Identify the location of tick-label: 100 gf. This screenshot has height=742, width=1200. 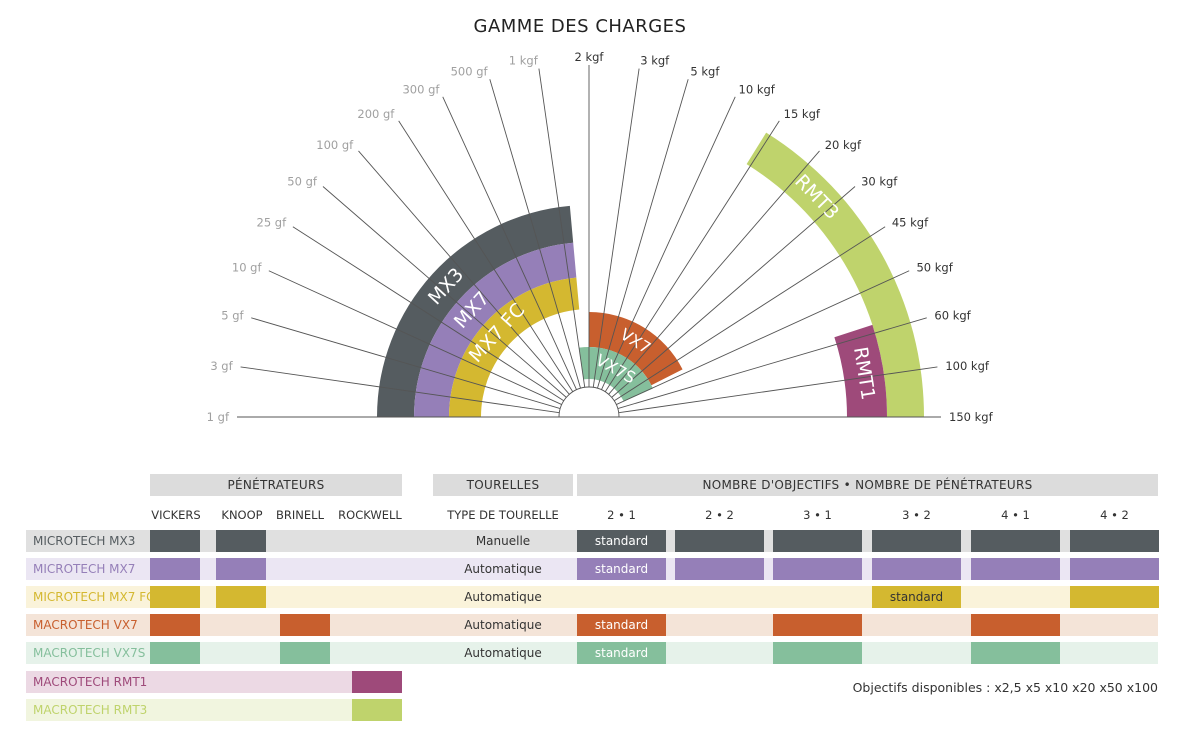
(335, 145).